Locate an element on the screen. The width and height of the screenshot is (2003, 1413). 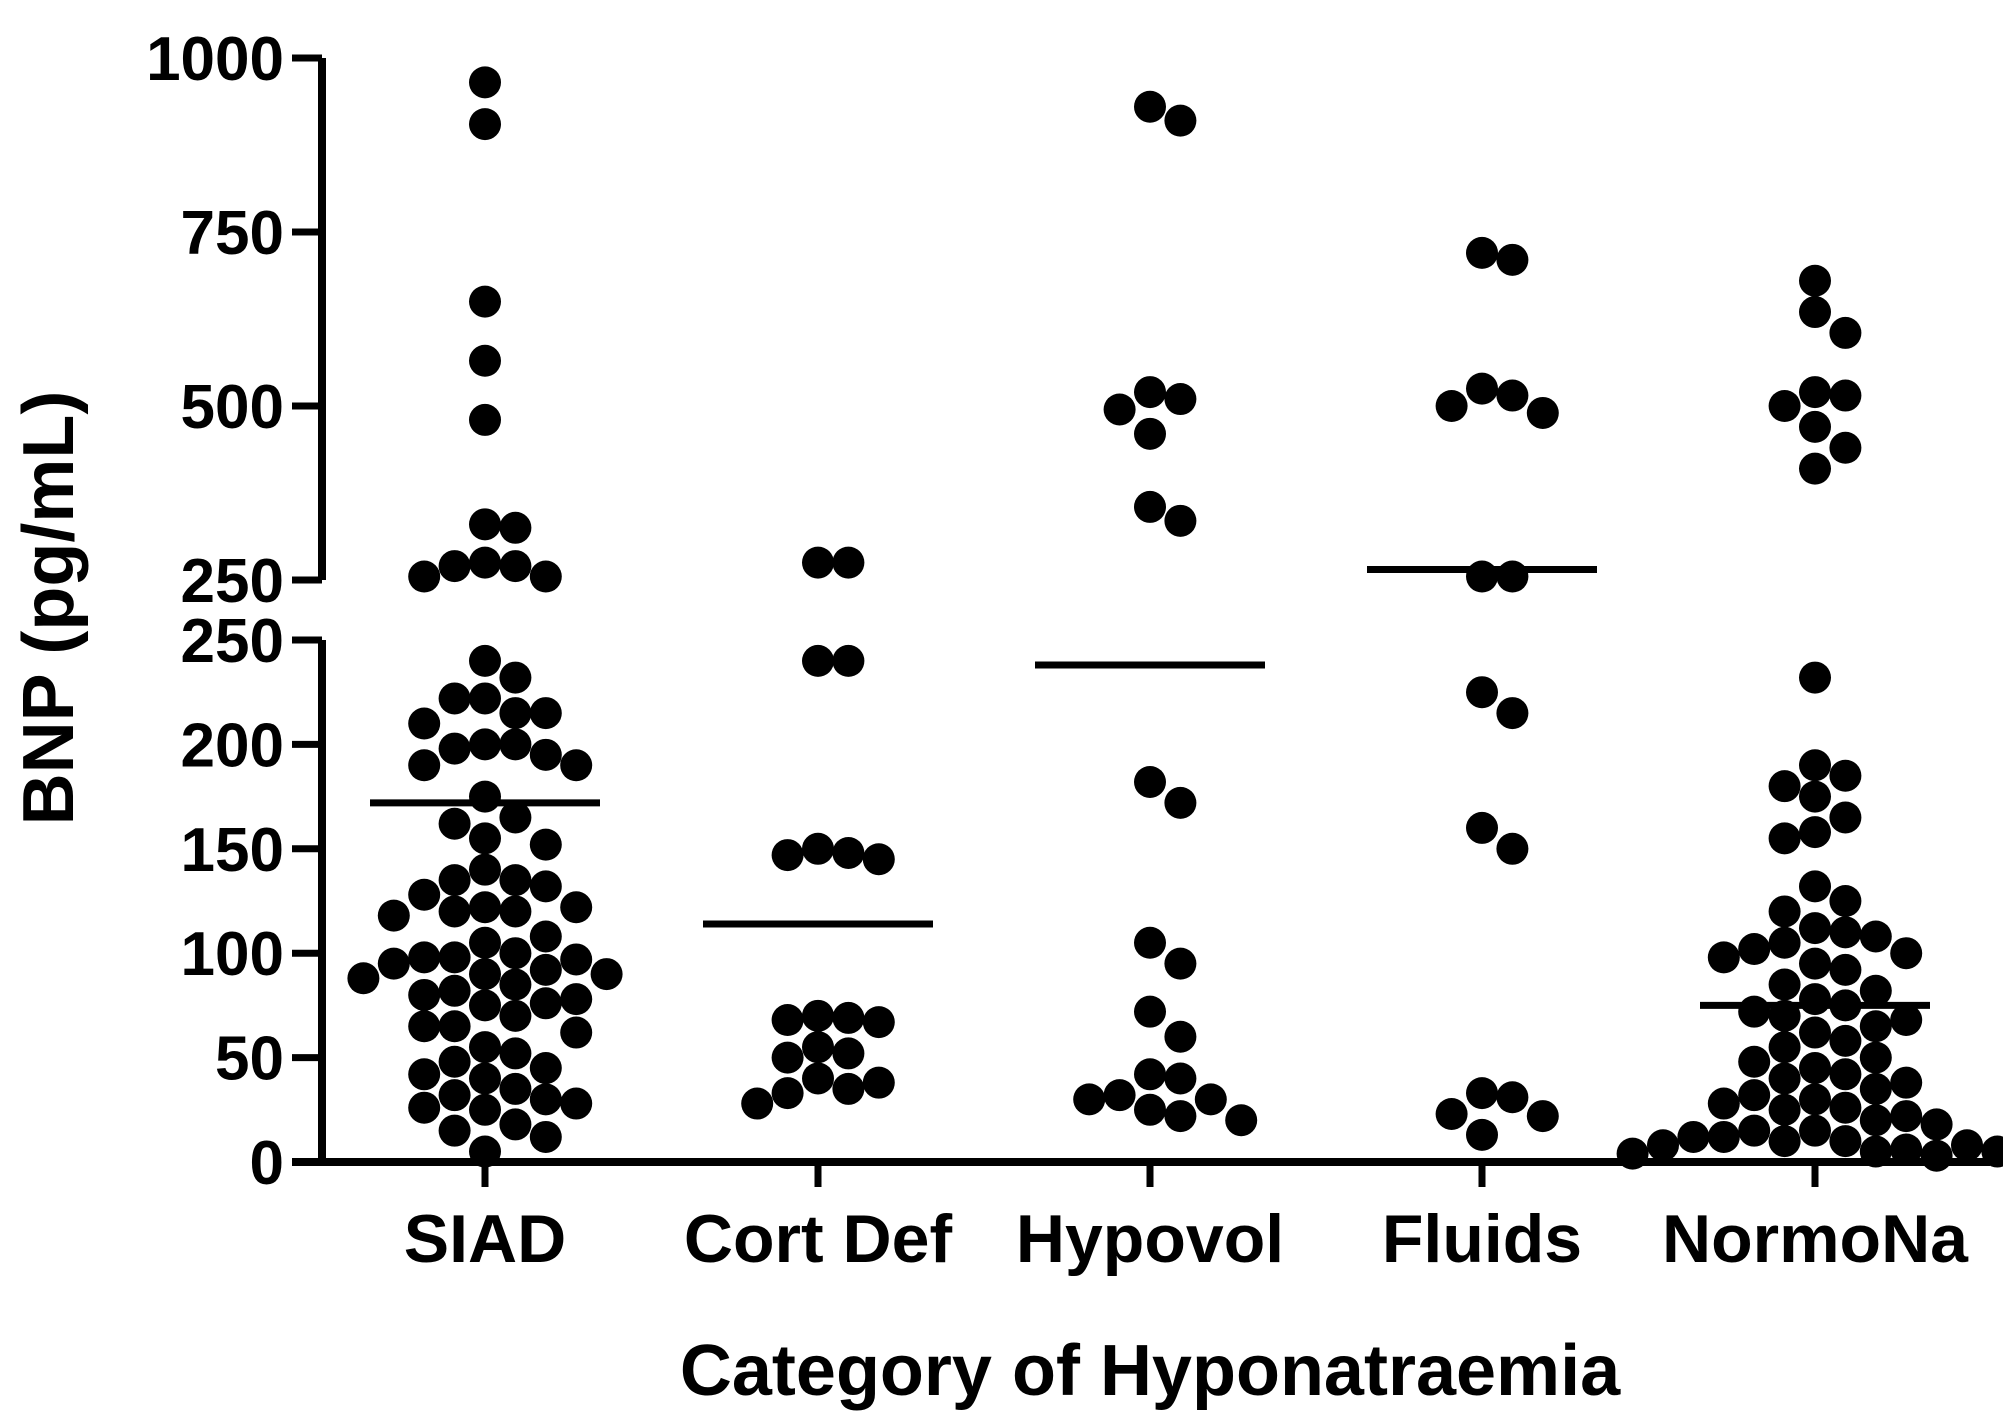
x-category-label: Fluids is located at coordinates (1482, 1239).